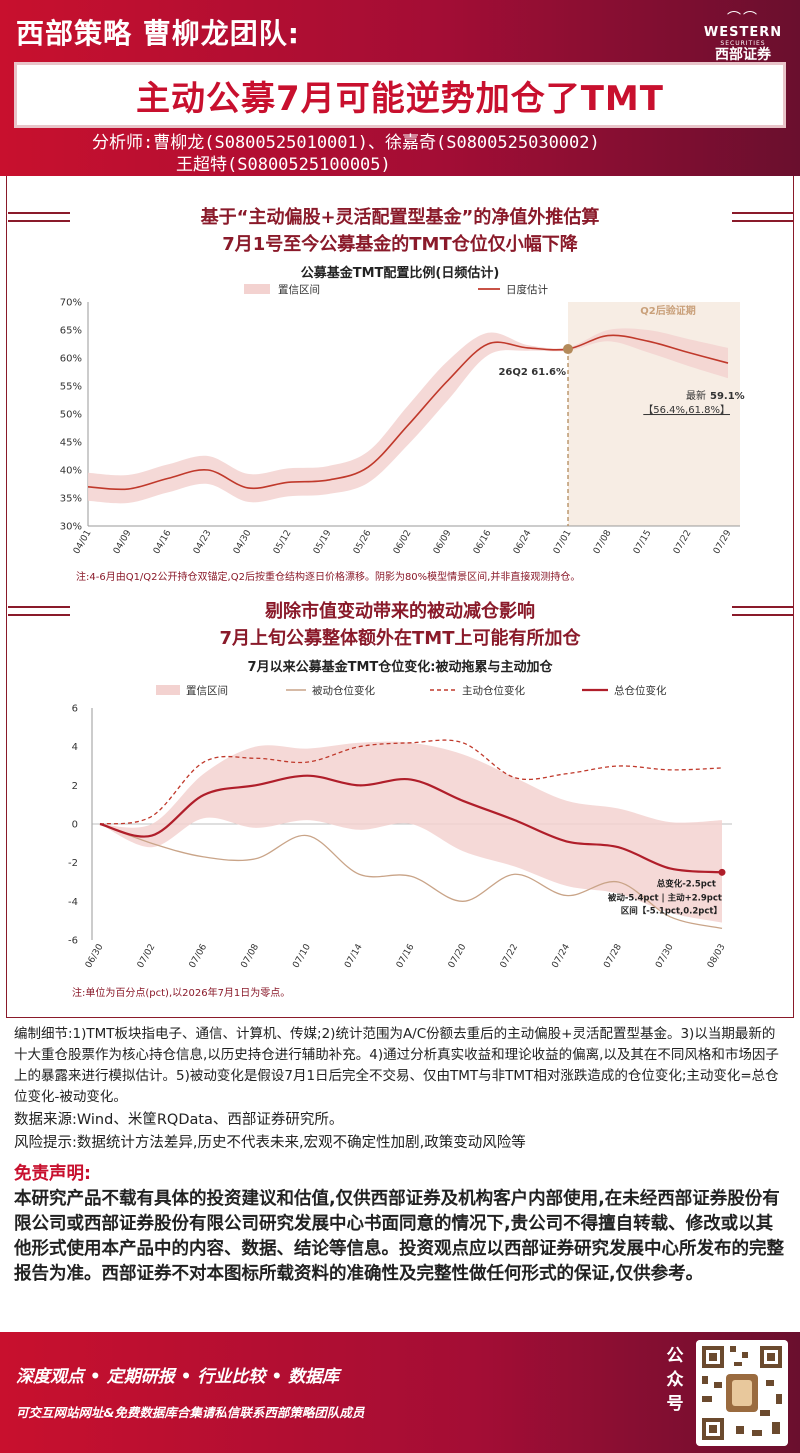  What do you see at coordinates (665, 956) in the screenshot?
I see `x-tick-label: 07/30` at bounding box center [665, 956].